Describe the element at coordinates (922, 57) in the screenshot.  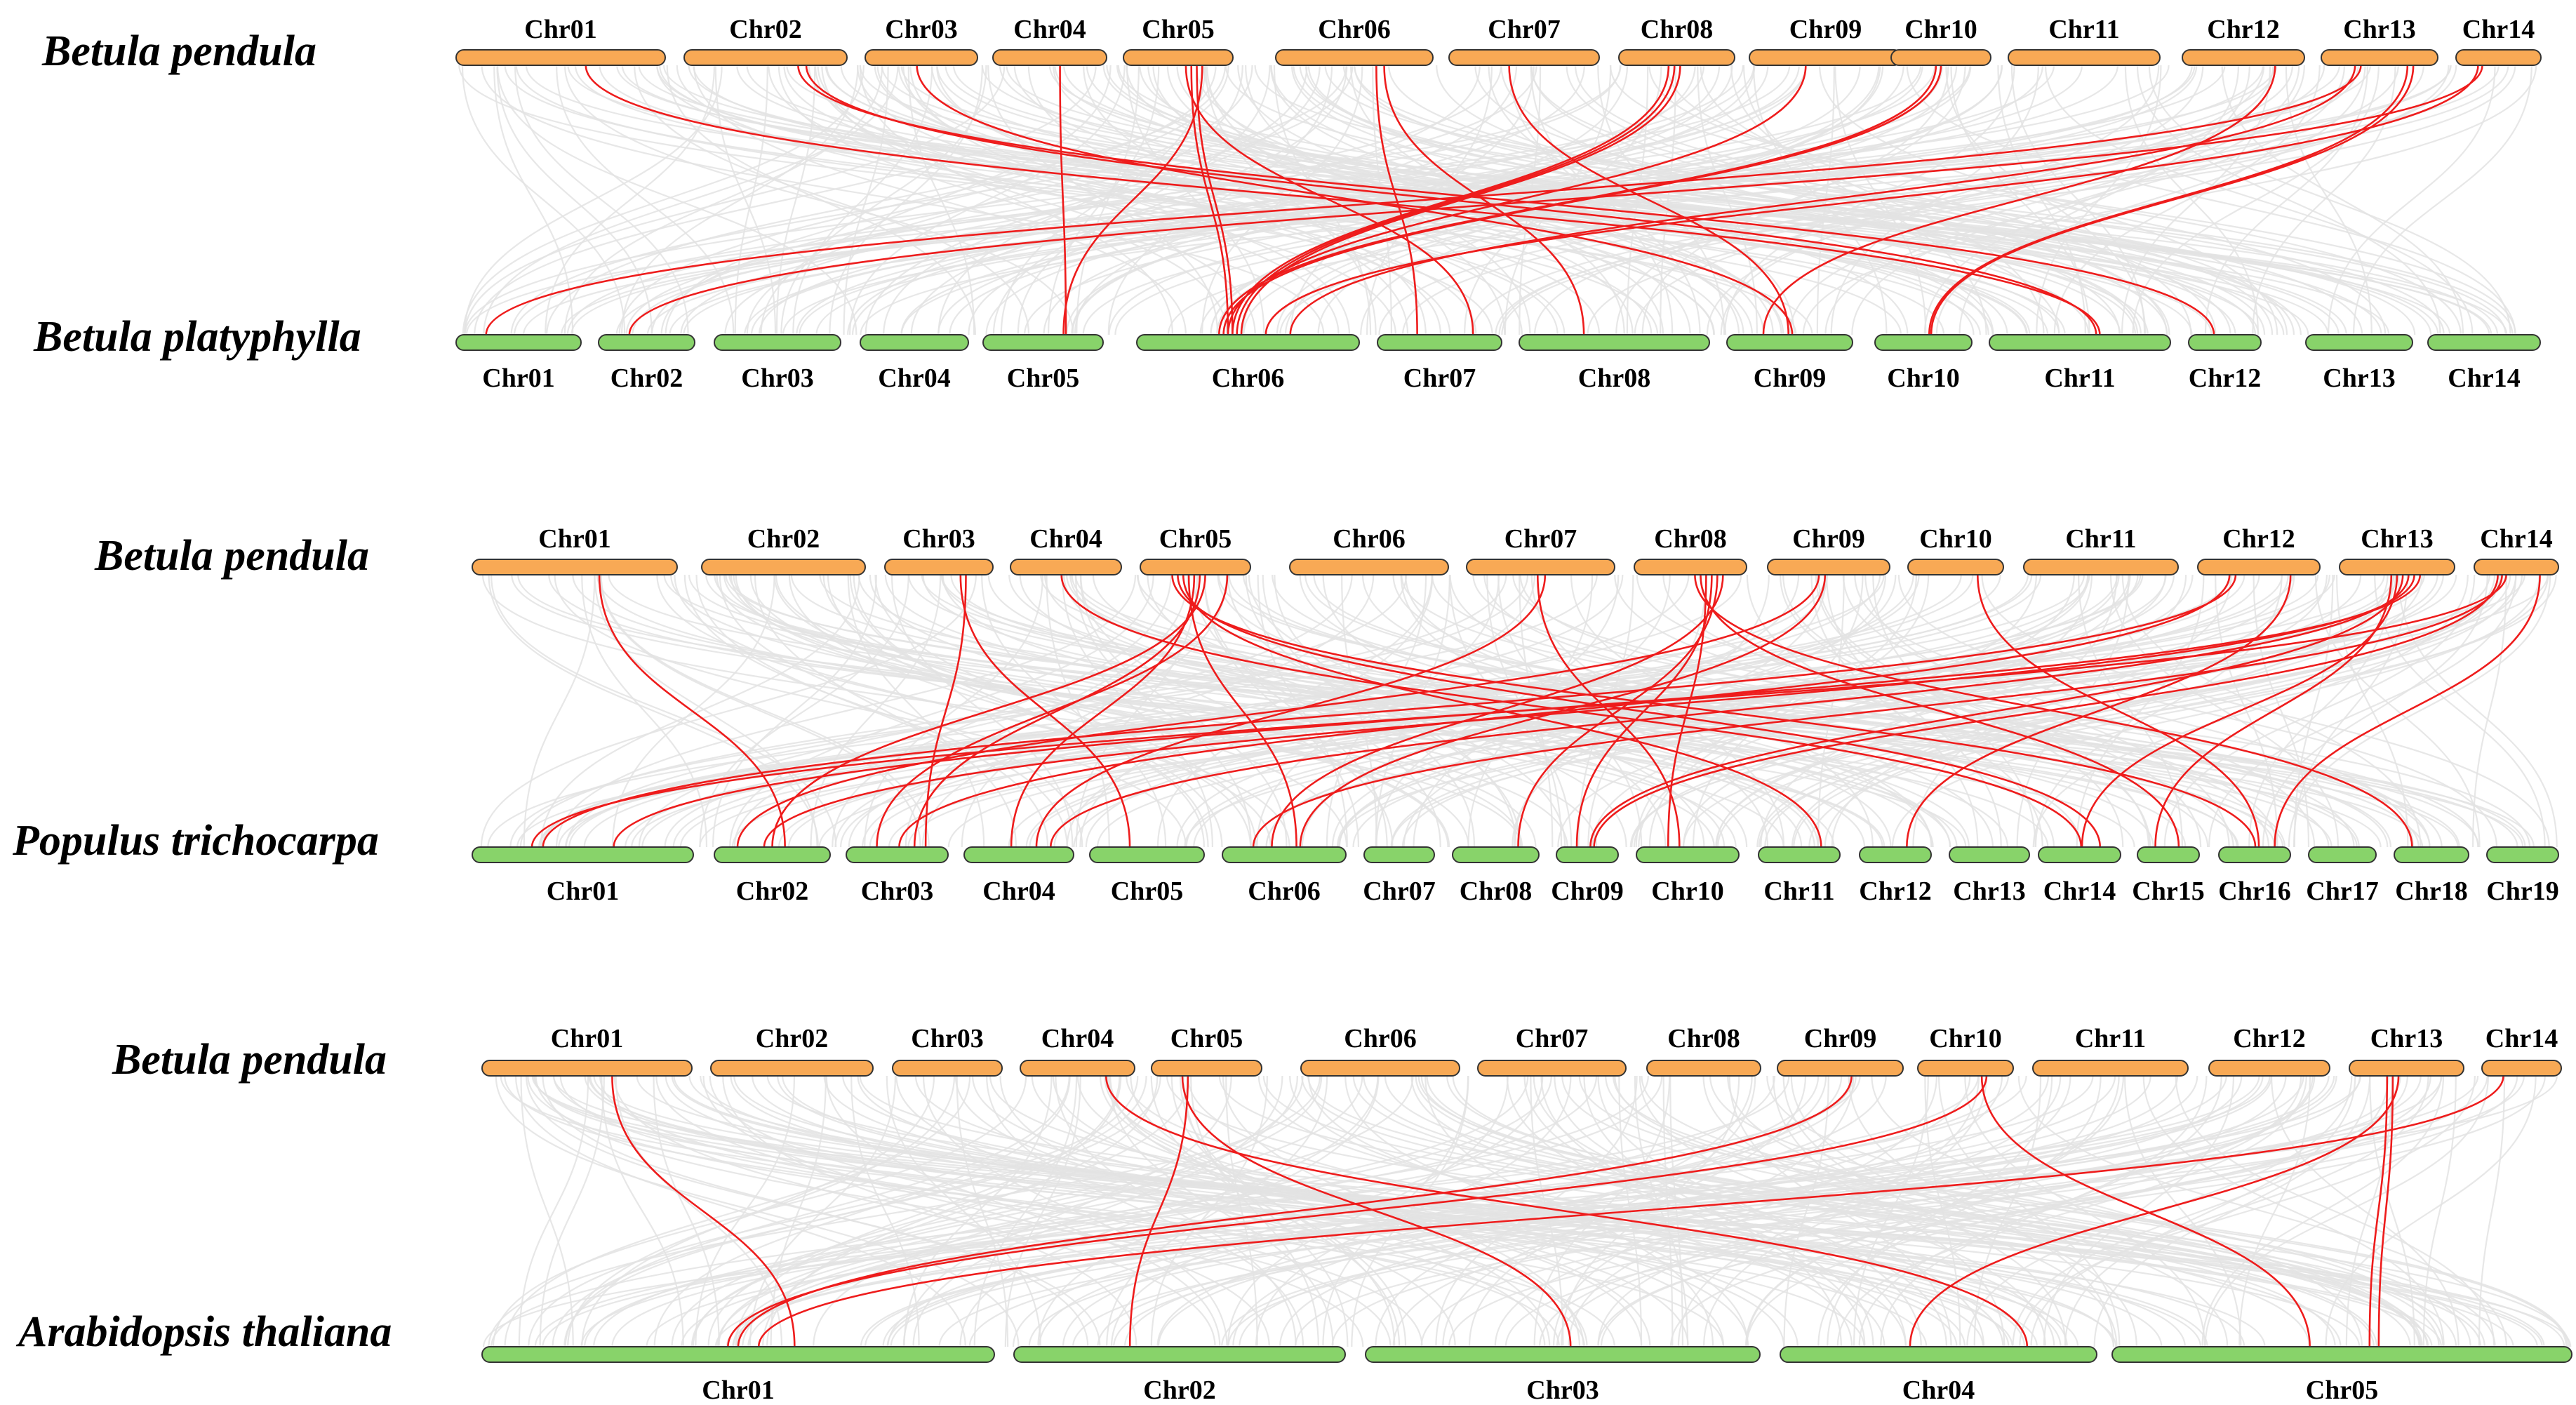
I see `top-chromosome-chr03` at that location.